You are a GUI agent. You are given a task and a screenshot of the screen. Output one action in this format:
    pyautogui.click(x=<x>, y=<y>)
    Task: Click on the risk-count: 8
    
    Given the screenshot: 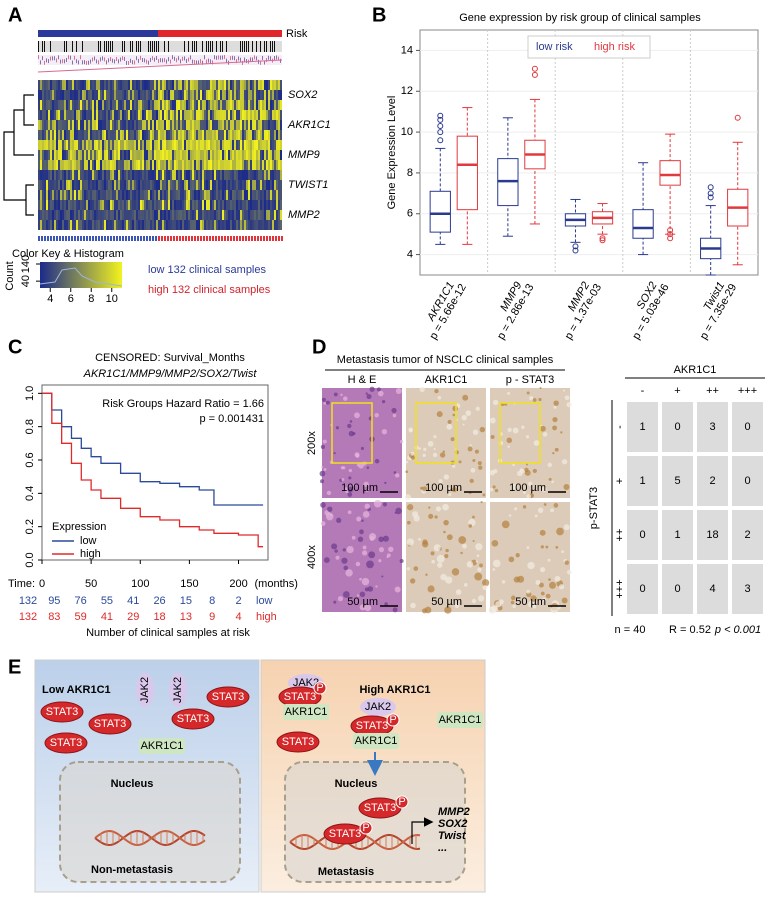 What is the action you would take?
    pyautogui.click(x=212, y=601)
    